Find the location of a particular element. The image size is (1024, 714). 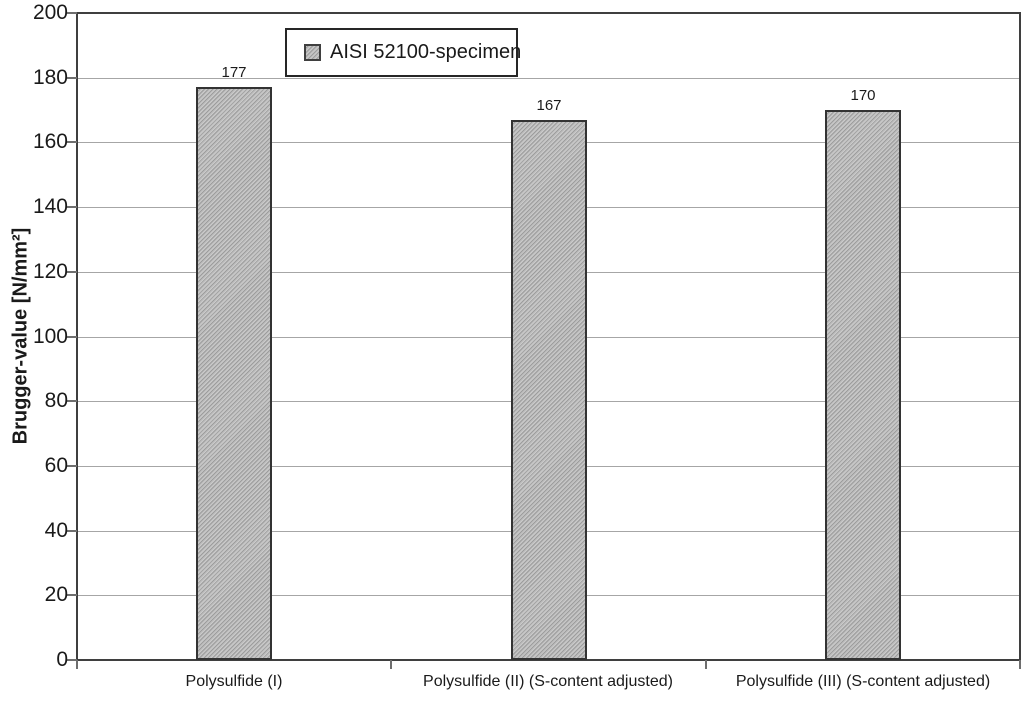

y-axis-tick-label: 80 is located at coordinates (56, 400).